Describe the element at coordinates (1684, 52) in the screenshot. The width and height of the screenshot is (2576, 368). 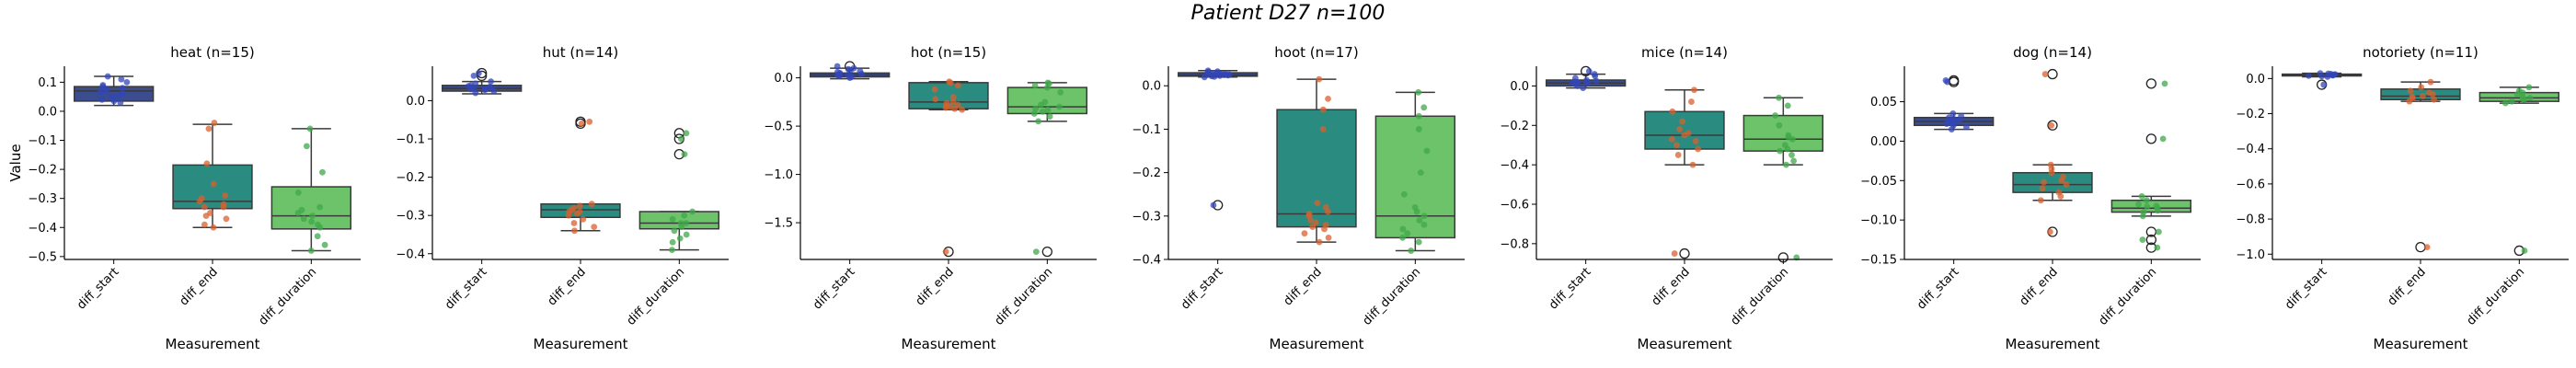
I see `panel-title: mice (n=14)` at that location.